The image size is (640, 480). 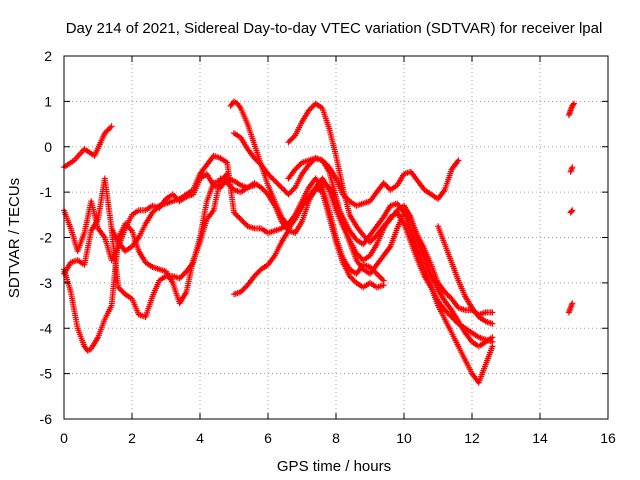 I want to click on y-tick-label: 1, so click(x=48, y=101).